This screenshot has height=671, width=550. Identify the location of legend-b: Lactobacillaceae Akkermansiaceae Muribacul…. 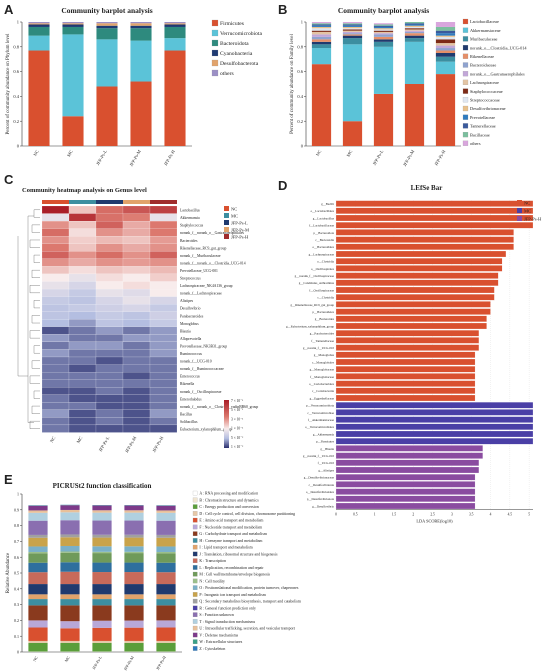
(494, 82).